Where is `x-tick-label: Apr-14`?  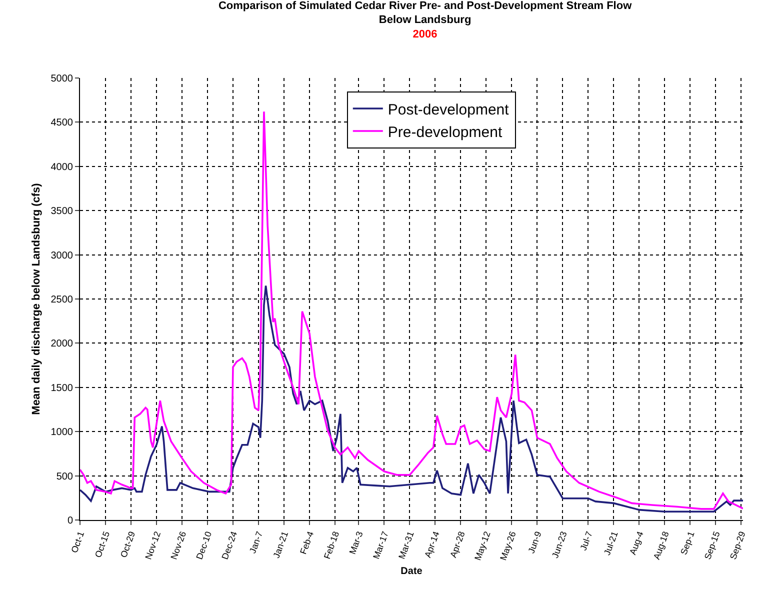
x-tick-label: Apr-14 is located at coordinates (432, 544).